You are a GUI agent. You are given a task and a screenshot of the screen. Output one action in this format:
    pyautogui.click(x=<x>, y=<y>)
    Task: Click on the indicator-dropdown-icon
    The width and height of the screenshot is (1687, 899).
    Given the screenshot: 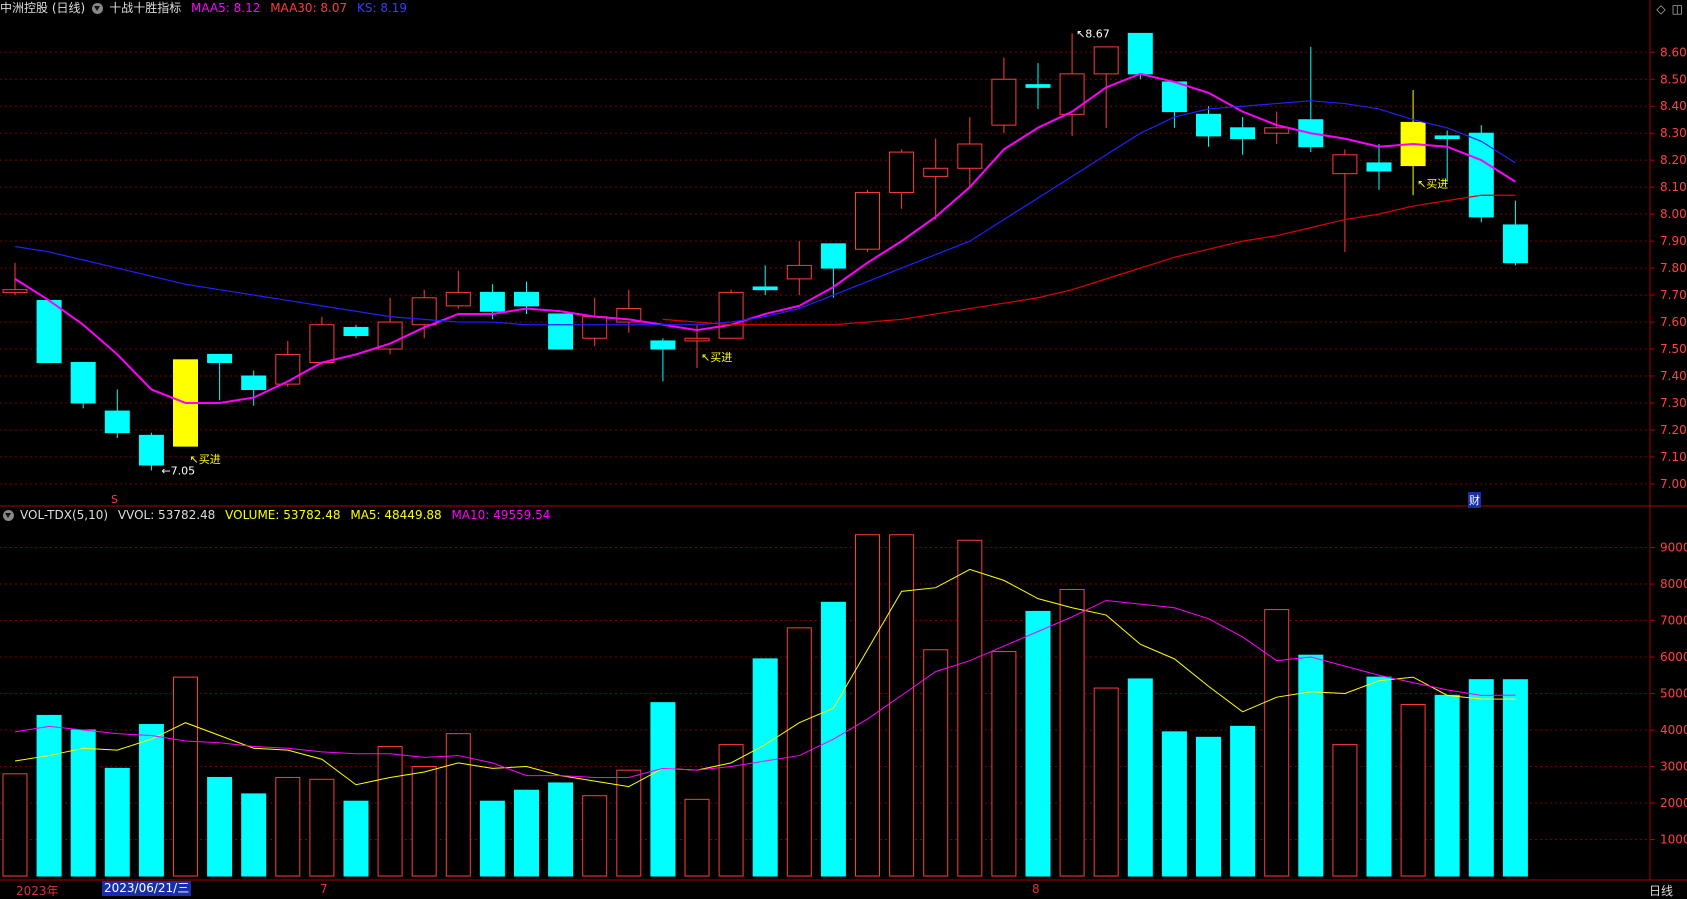 What is the action you would take?
    pyautogui.click(x=98, y=8)
    